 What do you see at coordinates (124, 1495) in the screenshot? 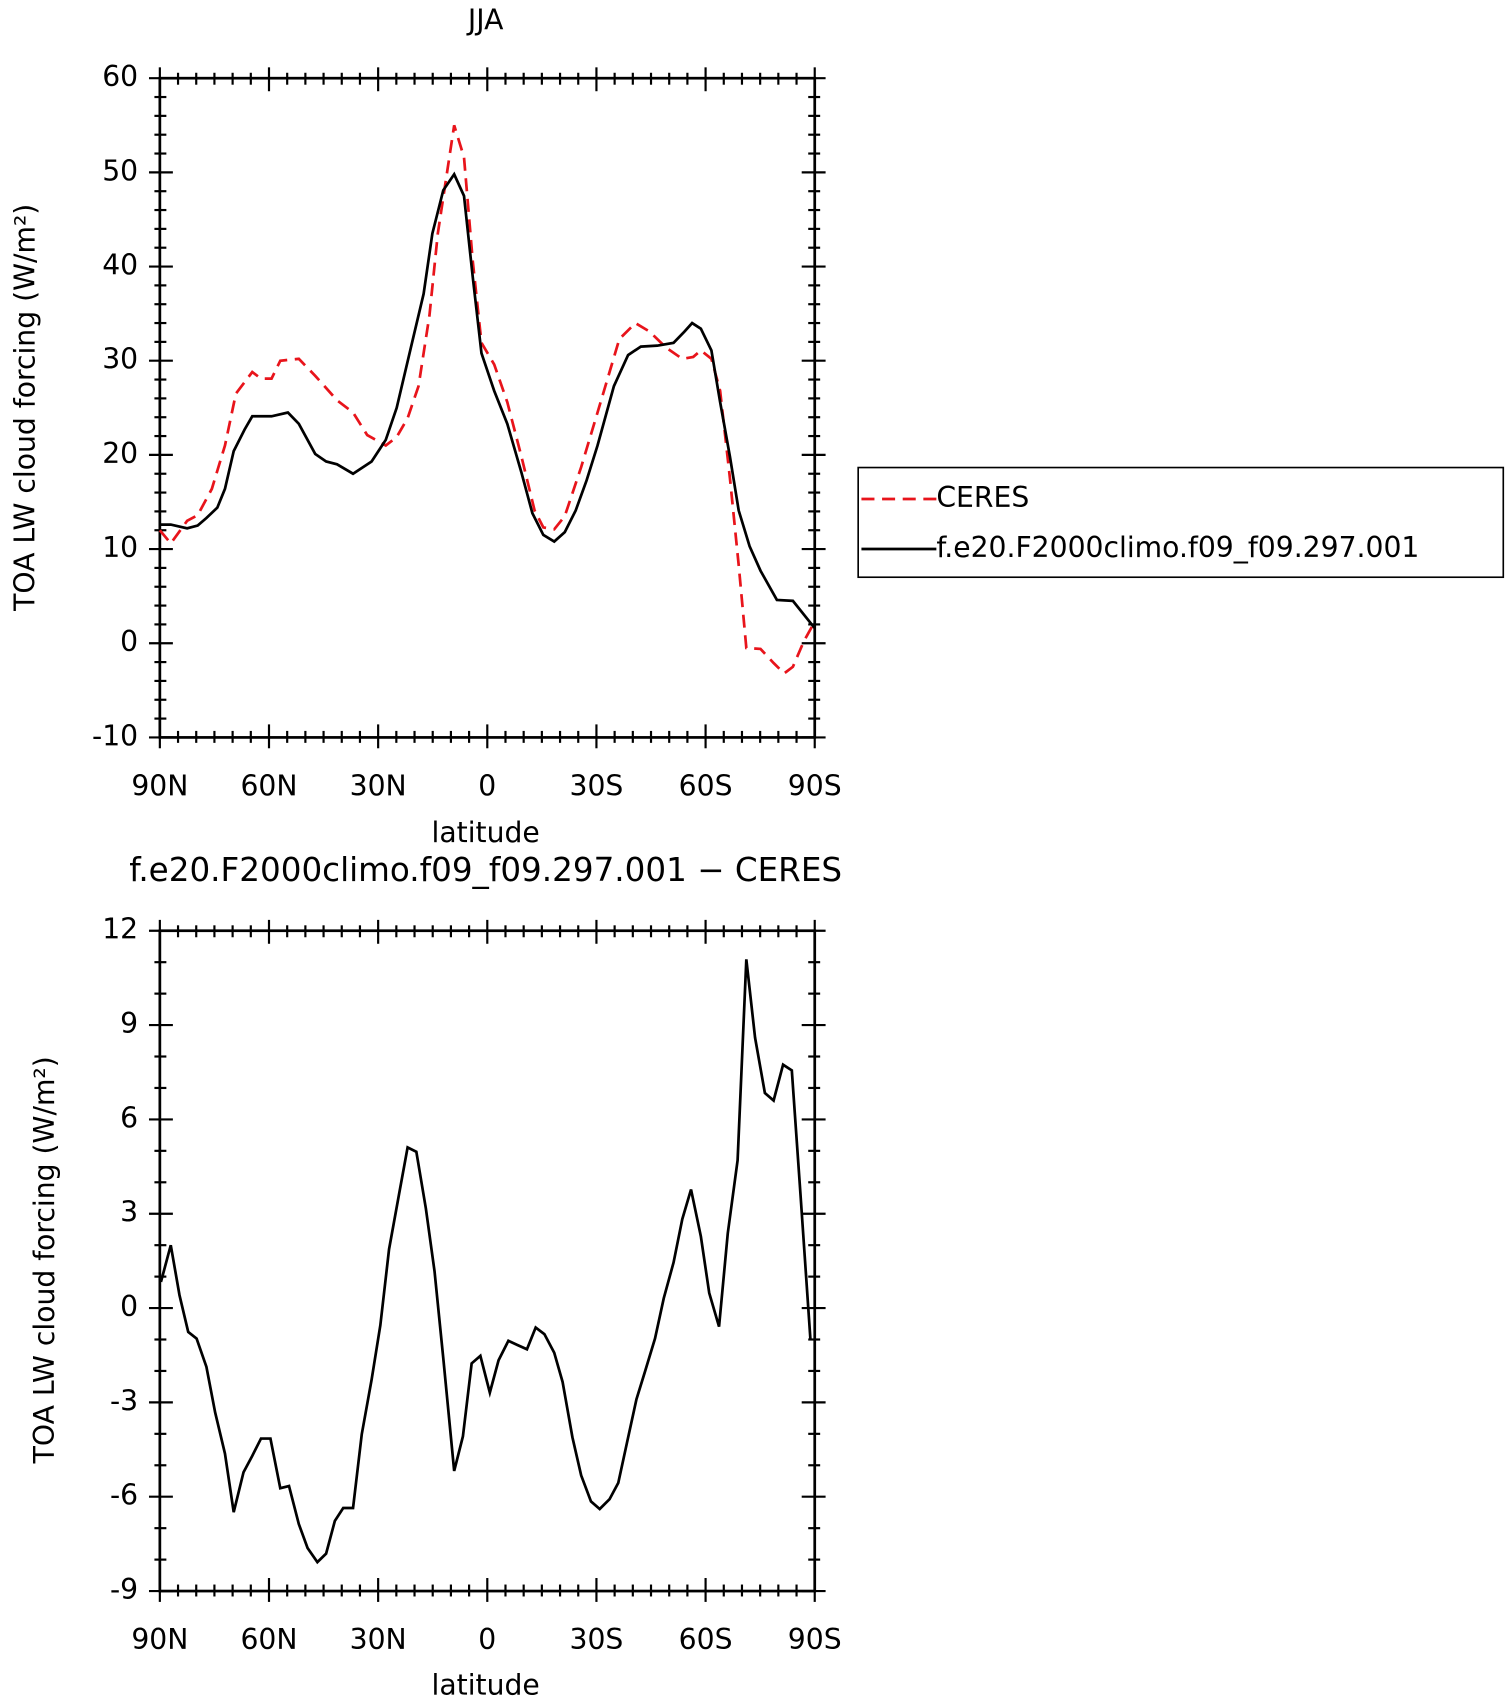
I see `y-tick-label: -6` at bounding box center [124, 1495].